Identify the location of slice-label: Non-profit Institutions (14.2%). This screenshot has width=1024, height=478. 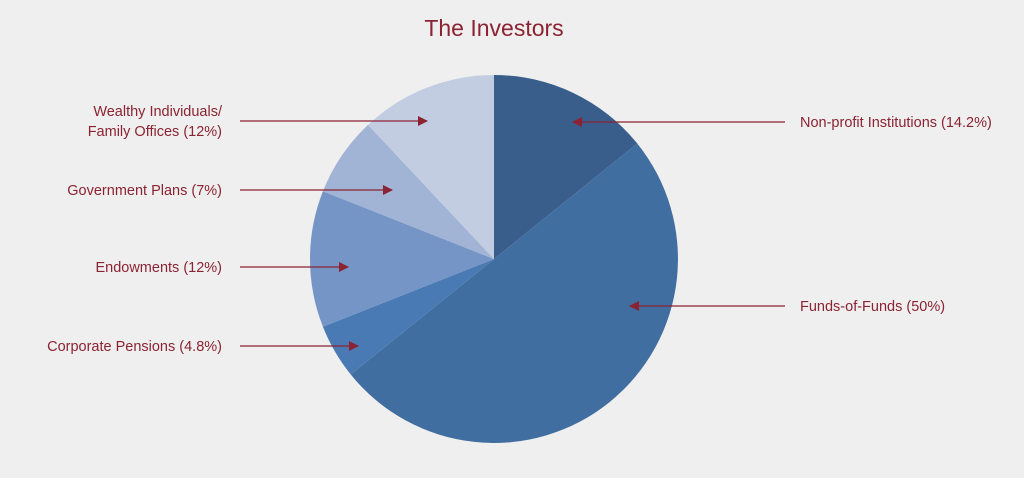
(896, 123).